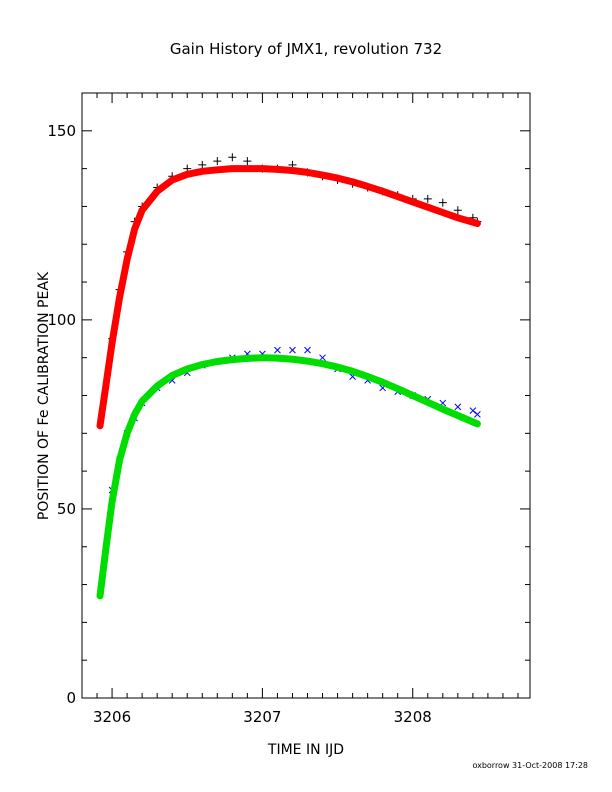  Describe the element at coordinates (306, 49) in the screenshot. I see `chart-title: Gain History of JMX1, revolution 732` at that location.